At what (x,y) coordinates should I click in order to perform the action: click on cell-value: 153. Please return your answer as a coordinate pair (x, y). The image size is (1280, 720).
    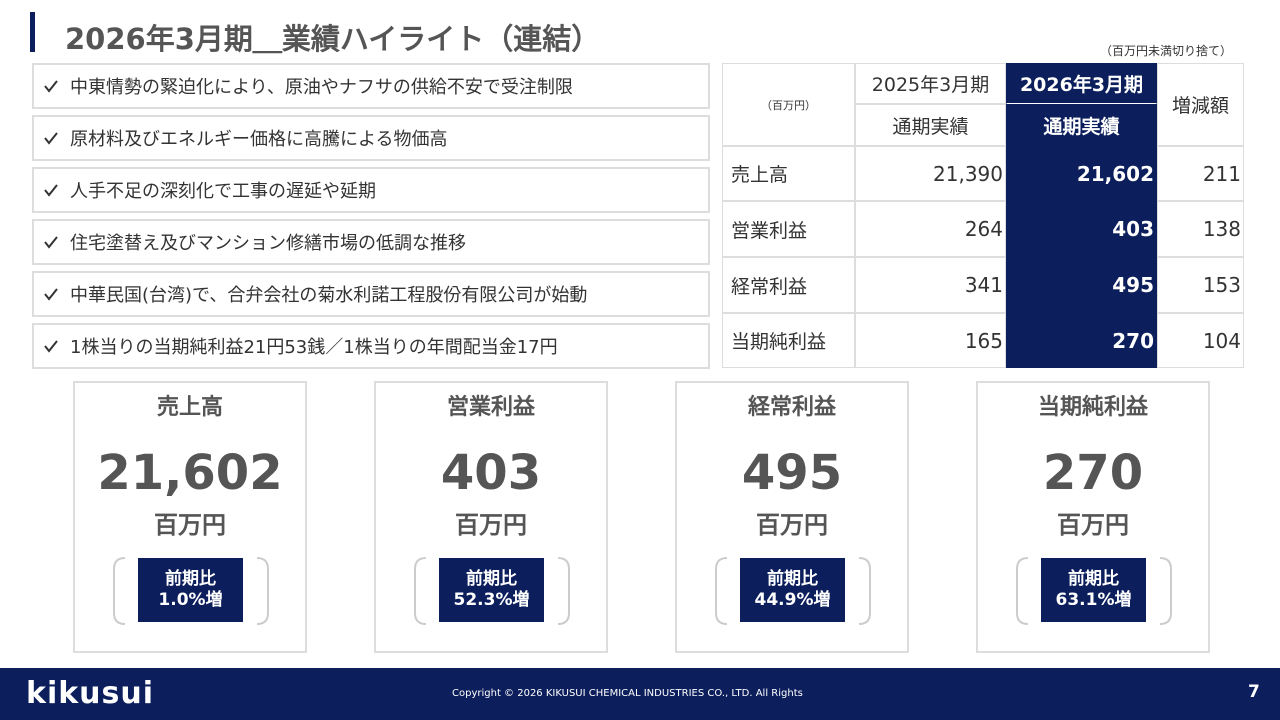
    Looking at the image, I should click on (1200, 285).